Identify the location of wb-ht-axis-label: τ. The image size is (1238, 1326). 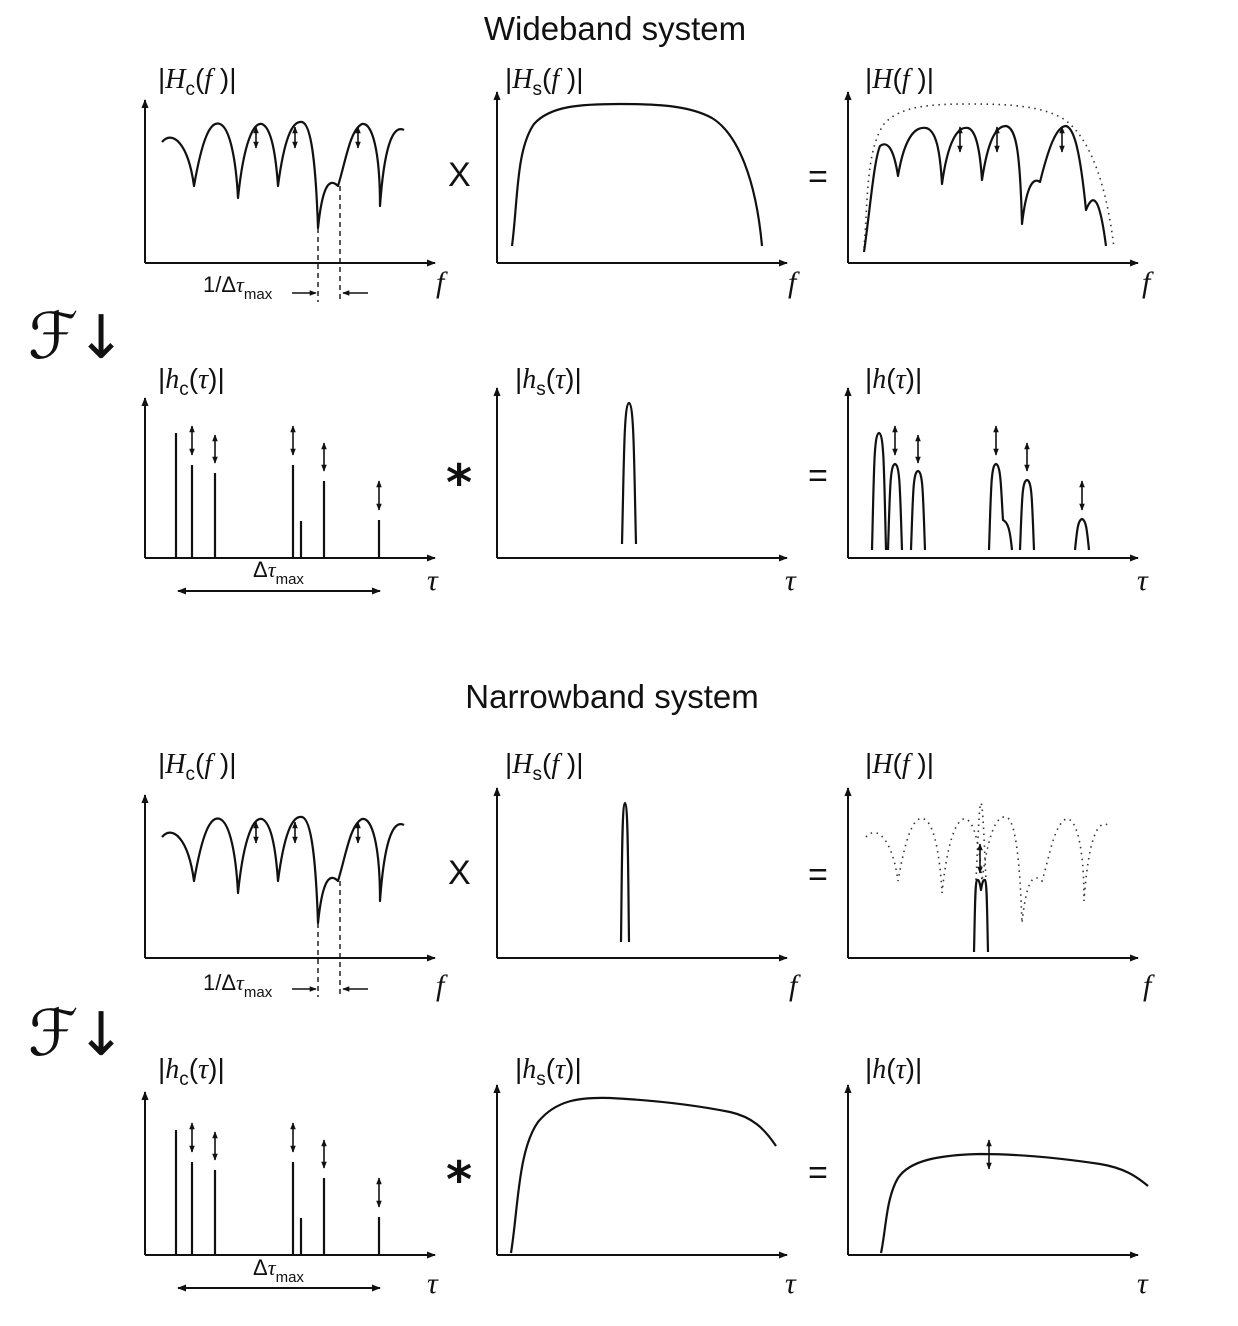
(1143, 580).